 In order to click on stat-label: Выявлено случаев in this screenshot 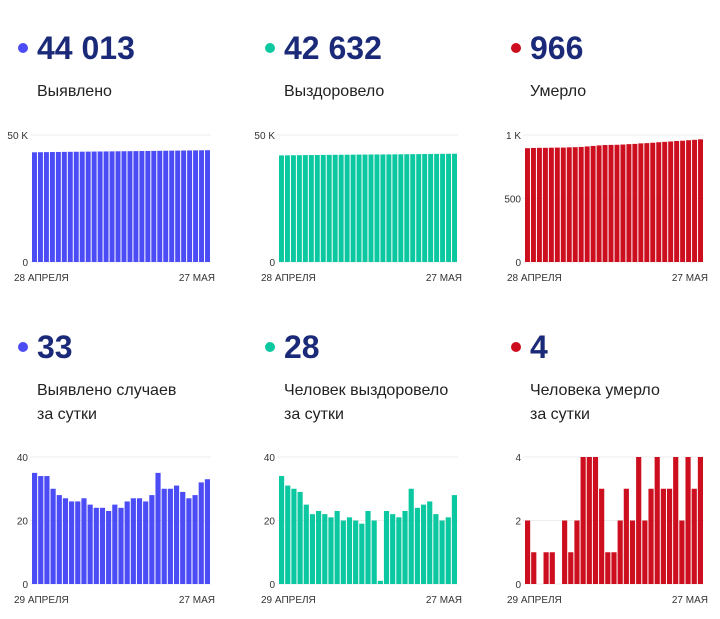, I will do `click(107, 390)`.